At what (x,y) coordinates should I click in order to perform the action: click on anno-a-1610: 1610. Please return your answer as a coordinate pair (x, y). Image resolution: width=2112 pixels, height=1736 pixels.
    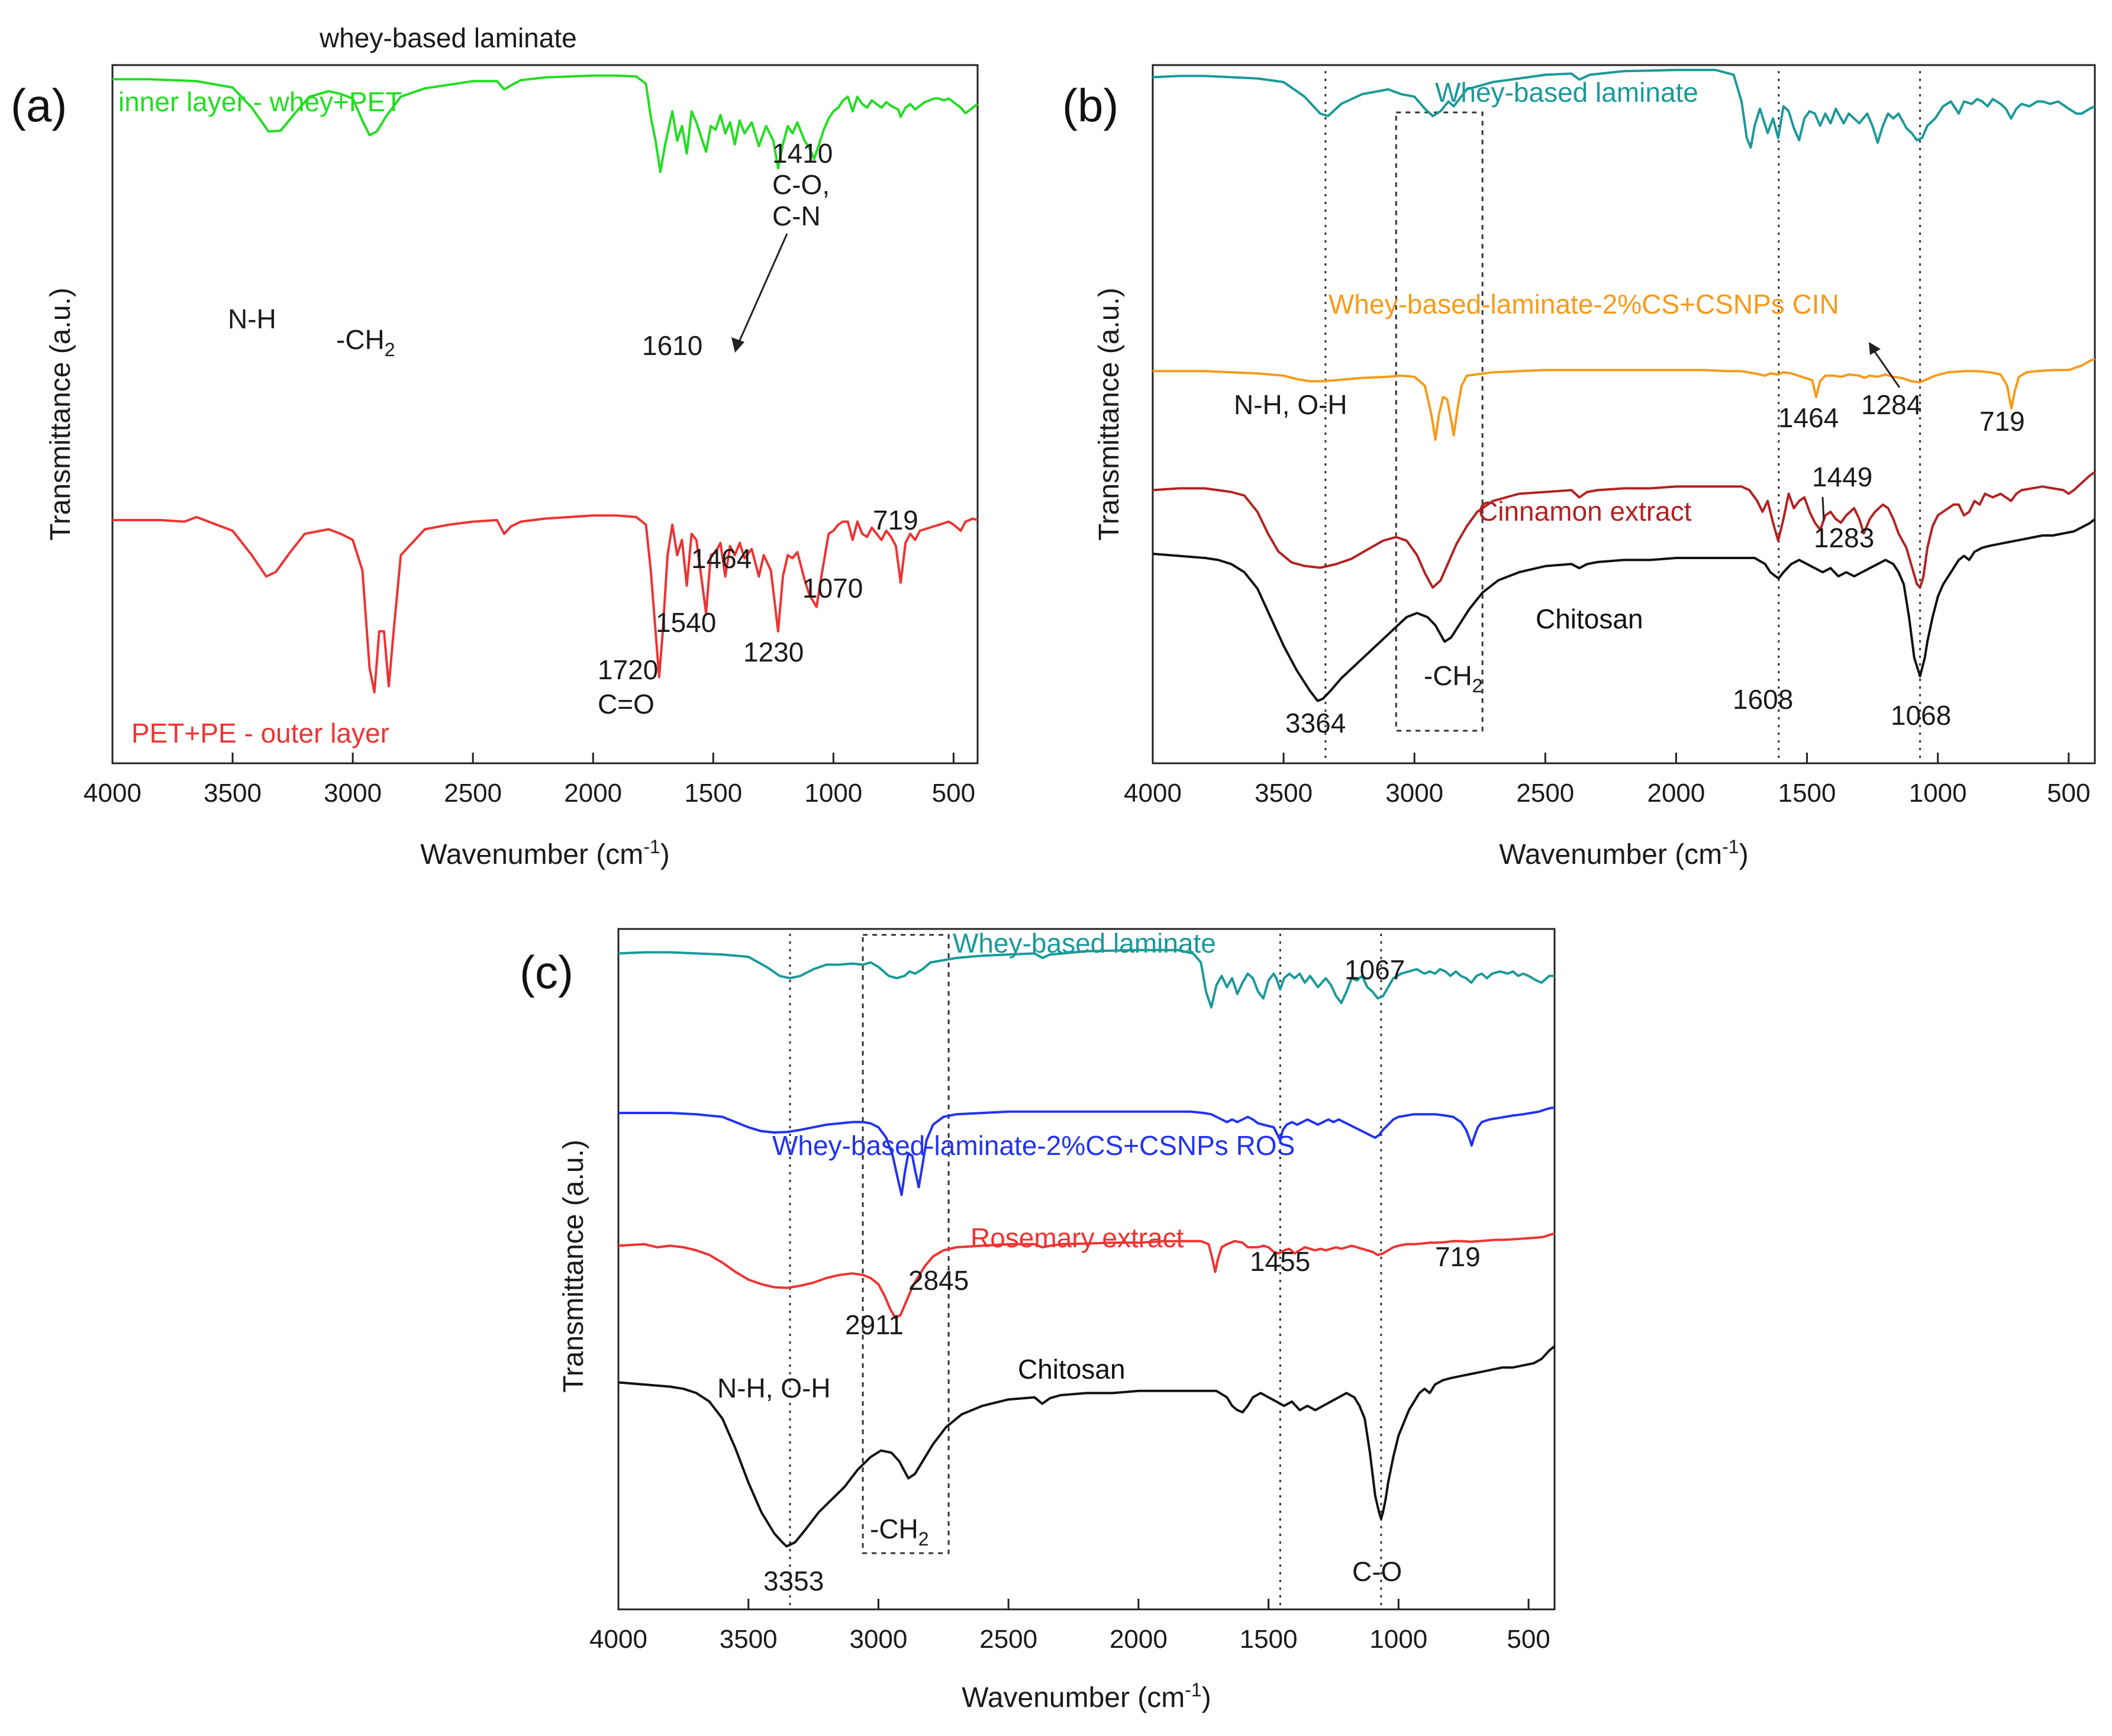
    Looking at the image, I should click on (672, 345).